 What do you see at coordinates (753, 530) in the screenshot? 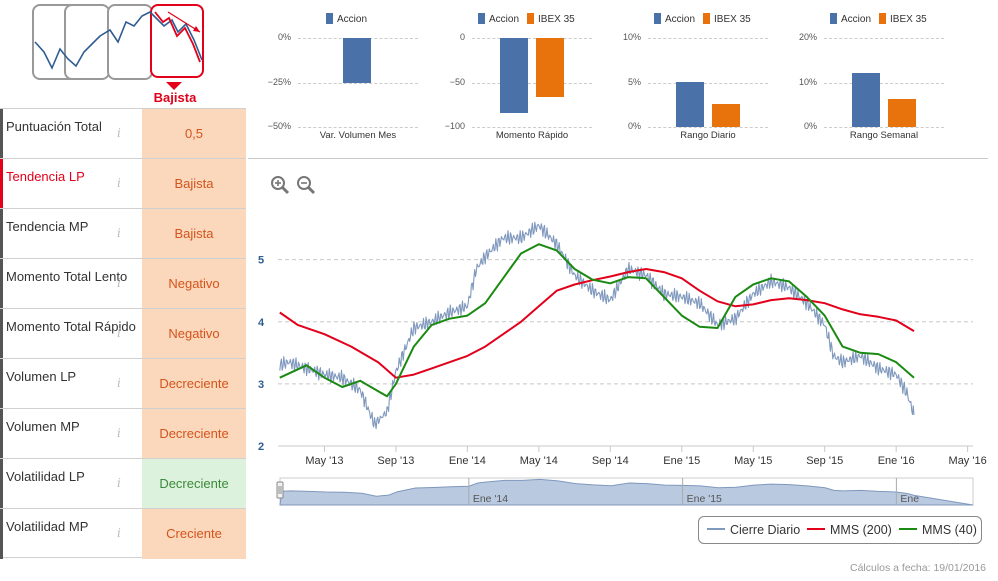
I see `legend-item-cierre: Cierre Diario` at bounding box center [753, 530].